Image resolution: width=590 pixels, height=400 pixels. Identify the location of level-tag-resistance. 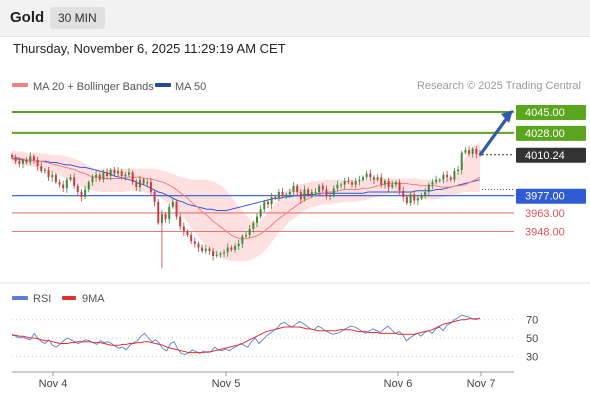
(551, 133).